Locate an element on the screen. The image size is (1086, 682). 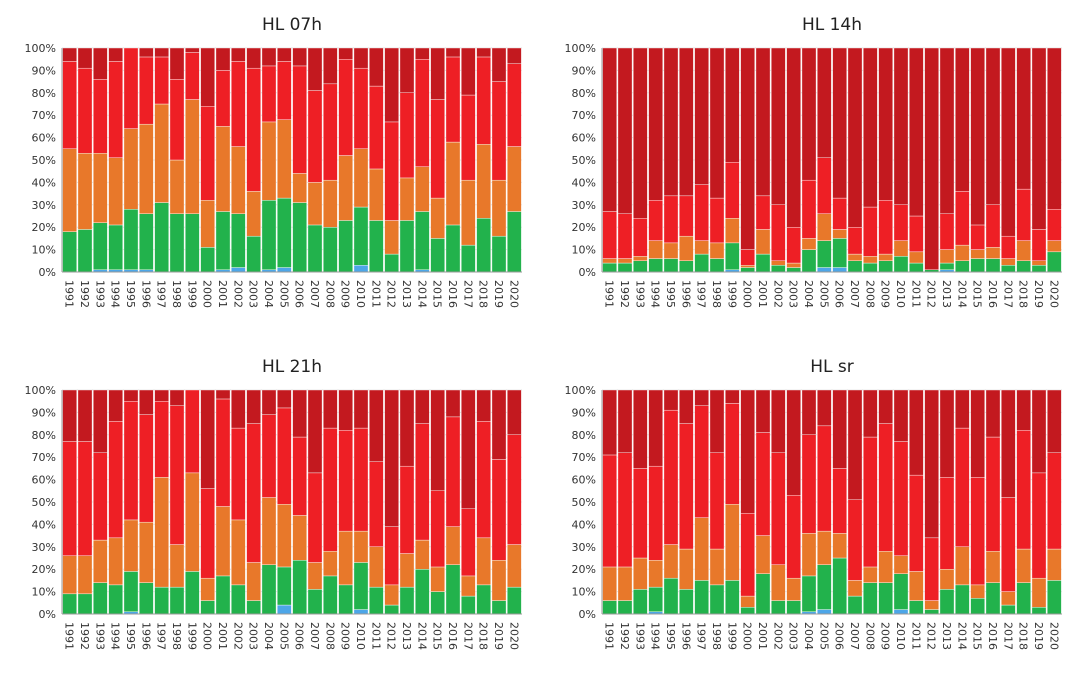
bar-green-1992 is located at coordinates (85, 251).